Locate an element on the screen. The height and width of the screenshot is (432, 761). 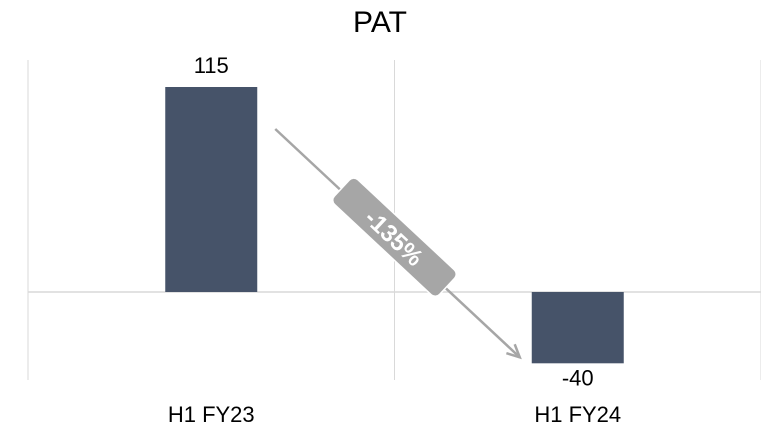
category-labels: H1 FY23 H1 FY24 is located at coordinates (394, 414).